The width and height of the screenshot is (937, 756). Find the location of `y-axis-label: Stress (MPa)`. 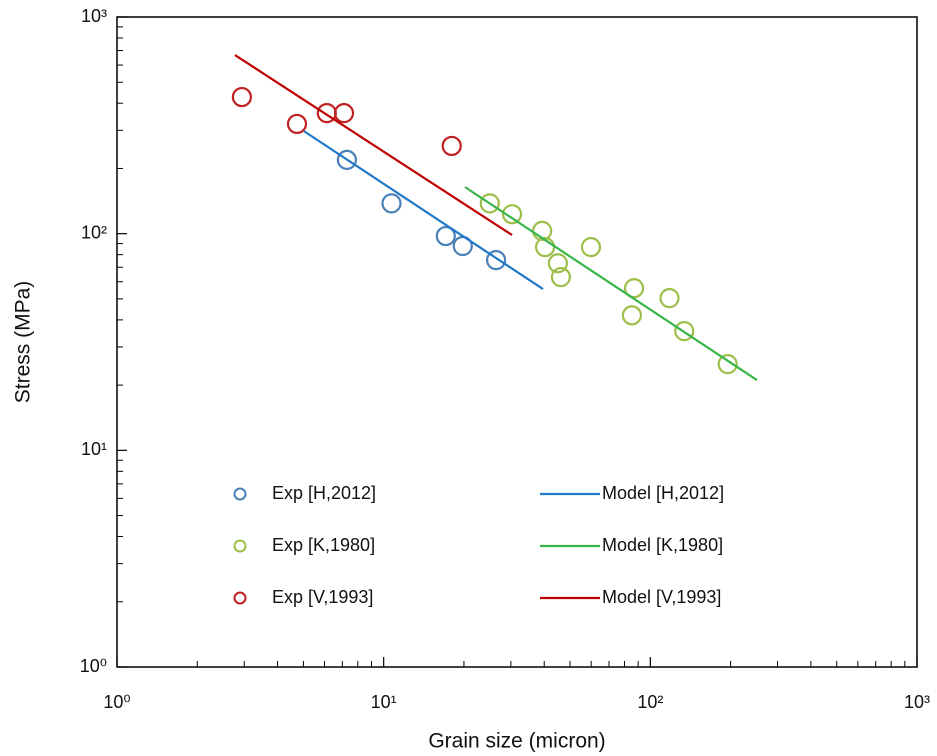

y-axis-label: Stress (MPa) is located at coordinates (23, 342).